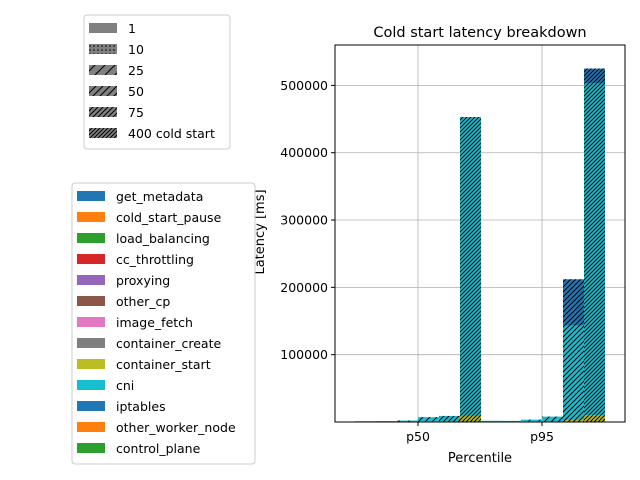 The width and height of the screenshot is (640, 480). Describe the element at coordinates (132, 28) in the screenshot. I see `legend-label: 1` at that location.